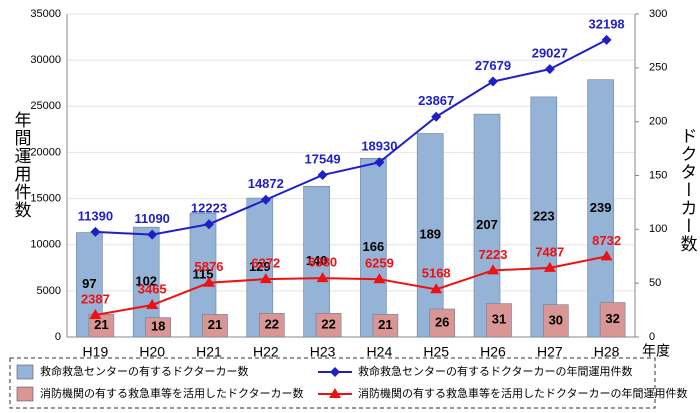 The height and width of the screenshot is (413, 700). I want to click on data-label: 30, so click(556, 319).